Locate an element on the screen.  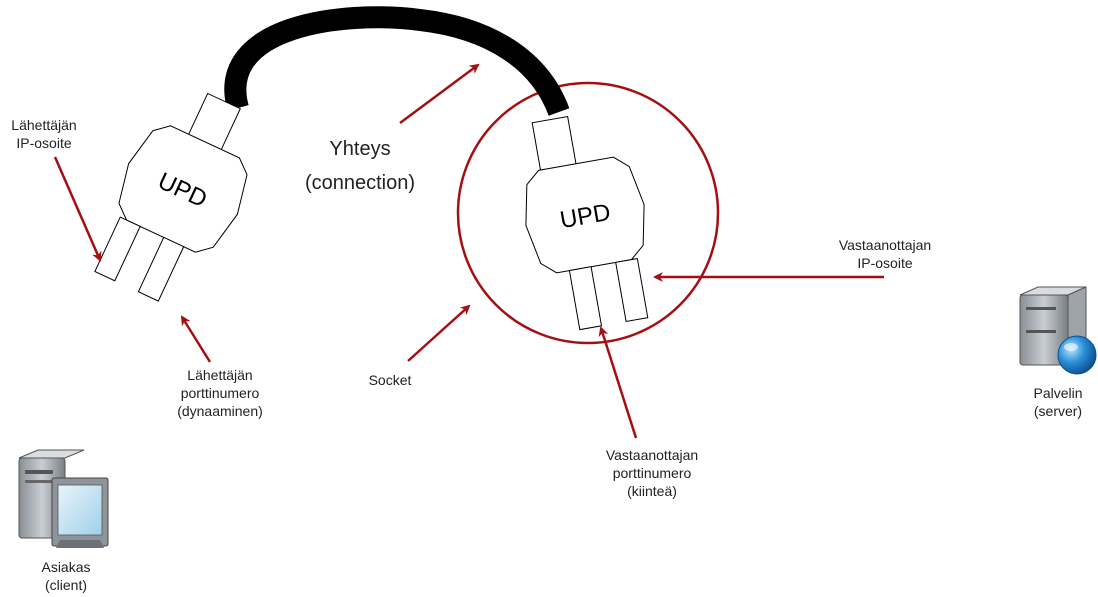
right-plug: UPD is located at coordinates (587, 223).